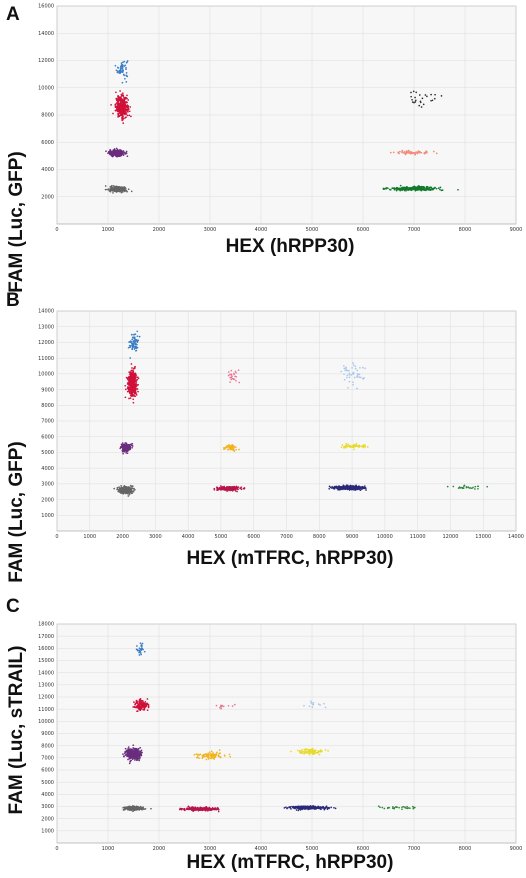 The height and width of the screenshot is (878, 526). What do you see at coordinates (47, 783) in the screenshot?
I see `y-tick-label-c: 5000` at bounding box center [47, 783].